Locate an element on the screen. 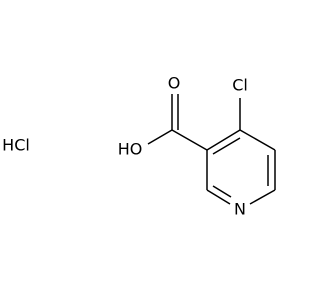  atom-label: O is located at coordinates (174, 83).